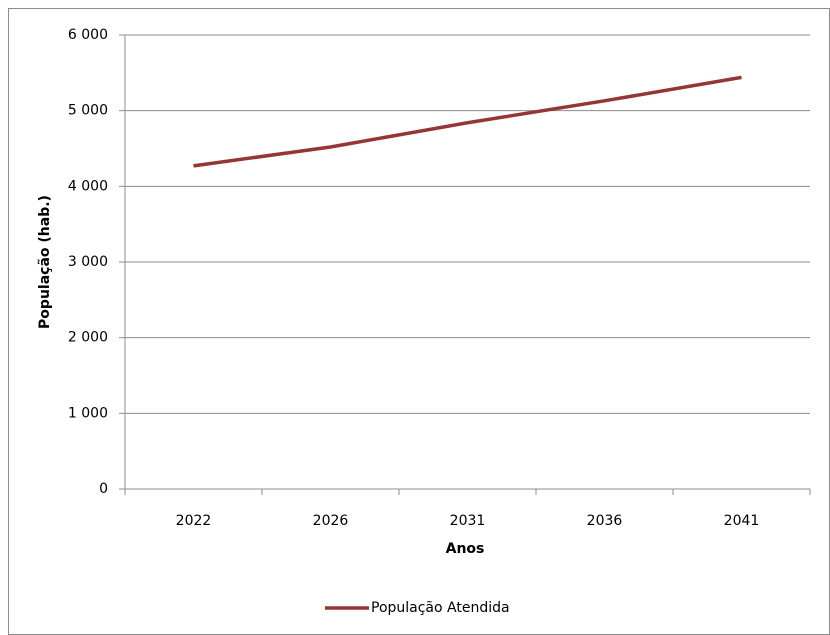 The image size is (830, 635). What do you see at coordinates (103, 489) in the screenshot?
I see `y-tick-label: 0` at bounding box center [103, 489].